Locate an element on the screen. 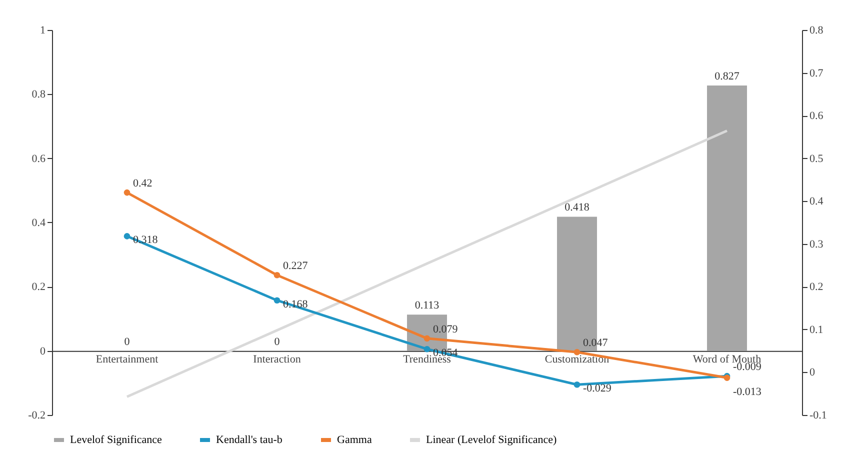 The width and height of the screenshot is (842, 467). y-tick-label: 0.6 is located at coordinates (39, 158).